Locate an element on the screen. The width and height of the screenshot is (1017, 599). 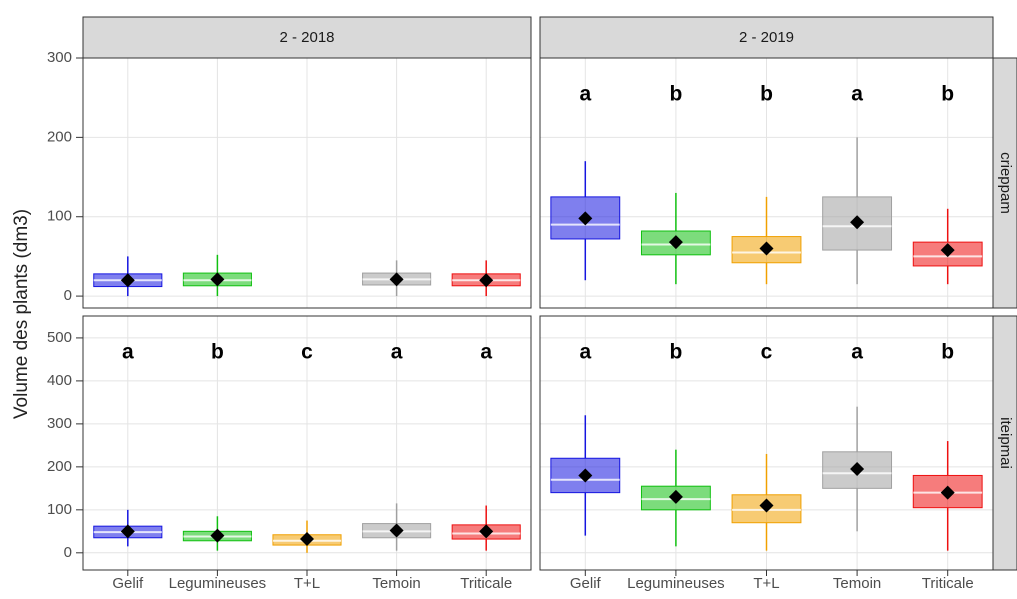
row-strip-label: iteipmai is located at coordinates (1005, 443).